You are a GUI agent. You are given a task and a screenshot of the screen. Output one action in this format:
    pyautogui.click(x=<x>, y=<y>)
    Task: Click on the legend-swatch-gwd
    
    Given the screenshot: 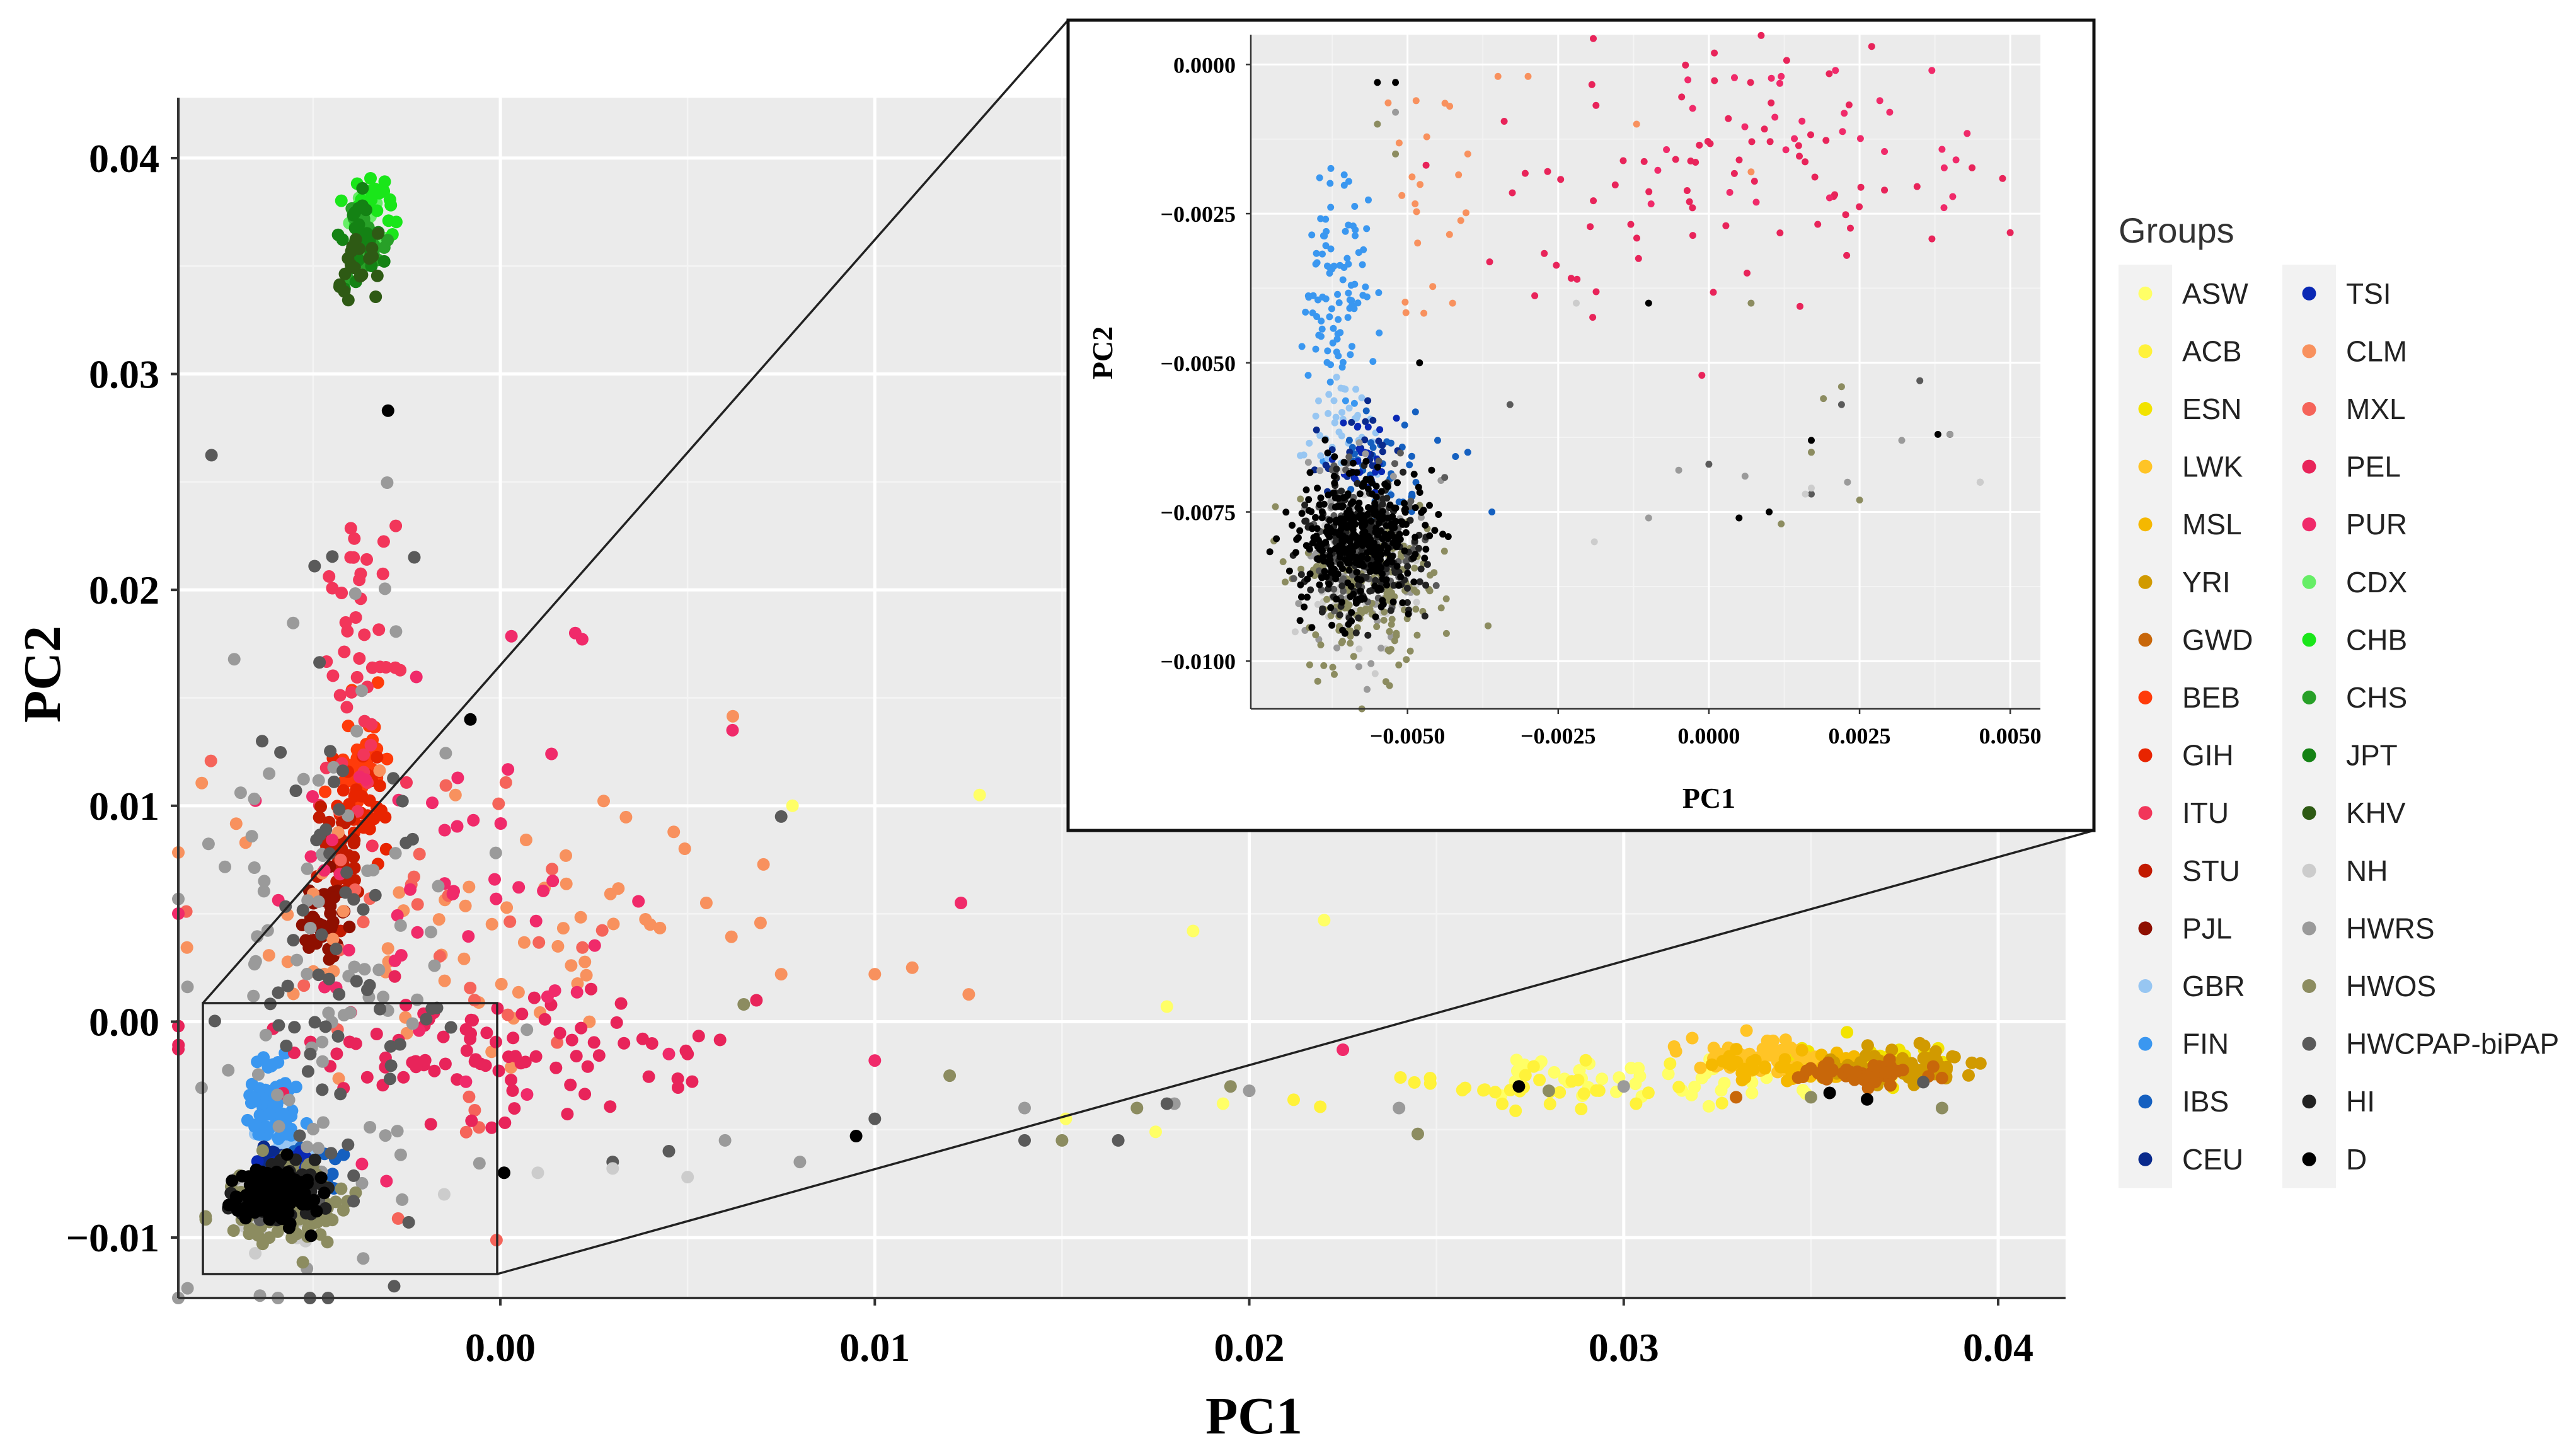 What is the action you would take?
    pyautogui.click(x=2145, y=640)
    